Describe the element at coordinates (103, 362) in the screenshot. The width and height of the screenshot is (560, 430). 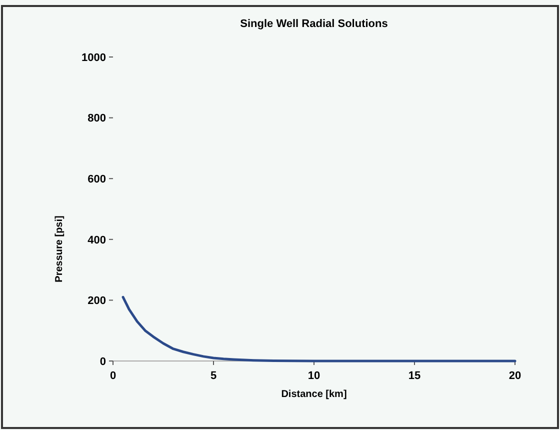
I see `y-tick-label: 0` at that location.